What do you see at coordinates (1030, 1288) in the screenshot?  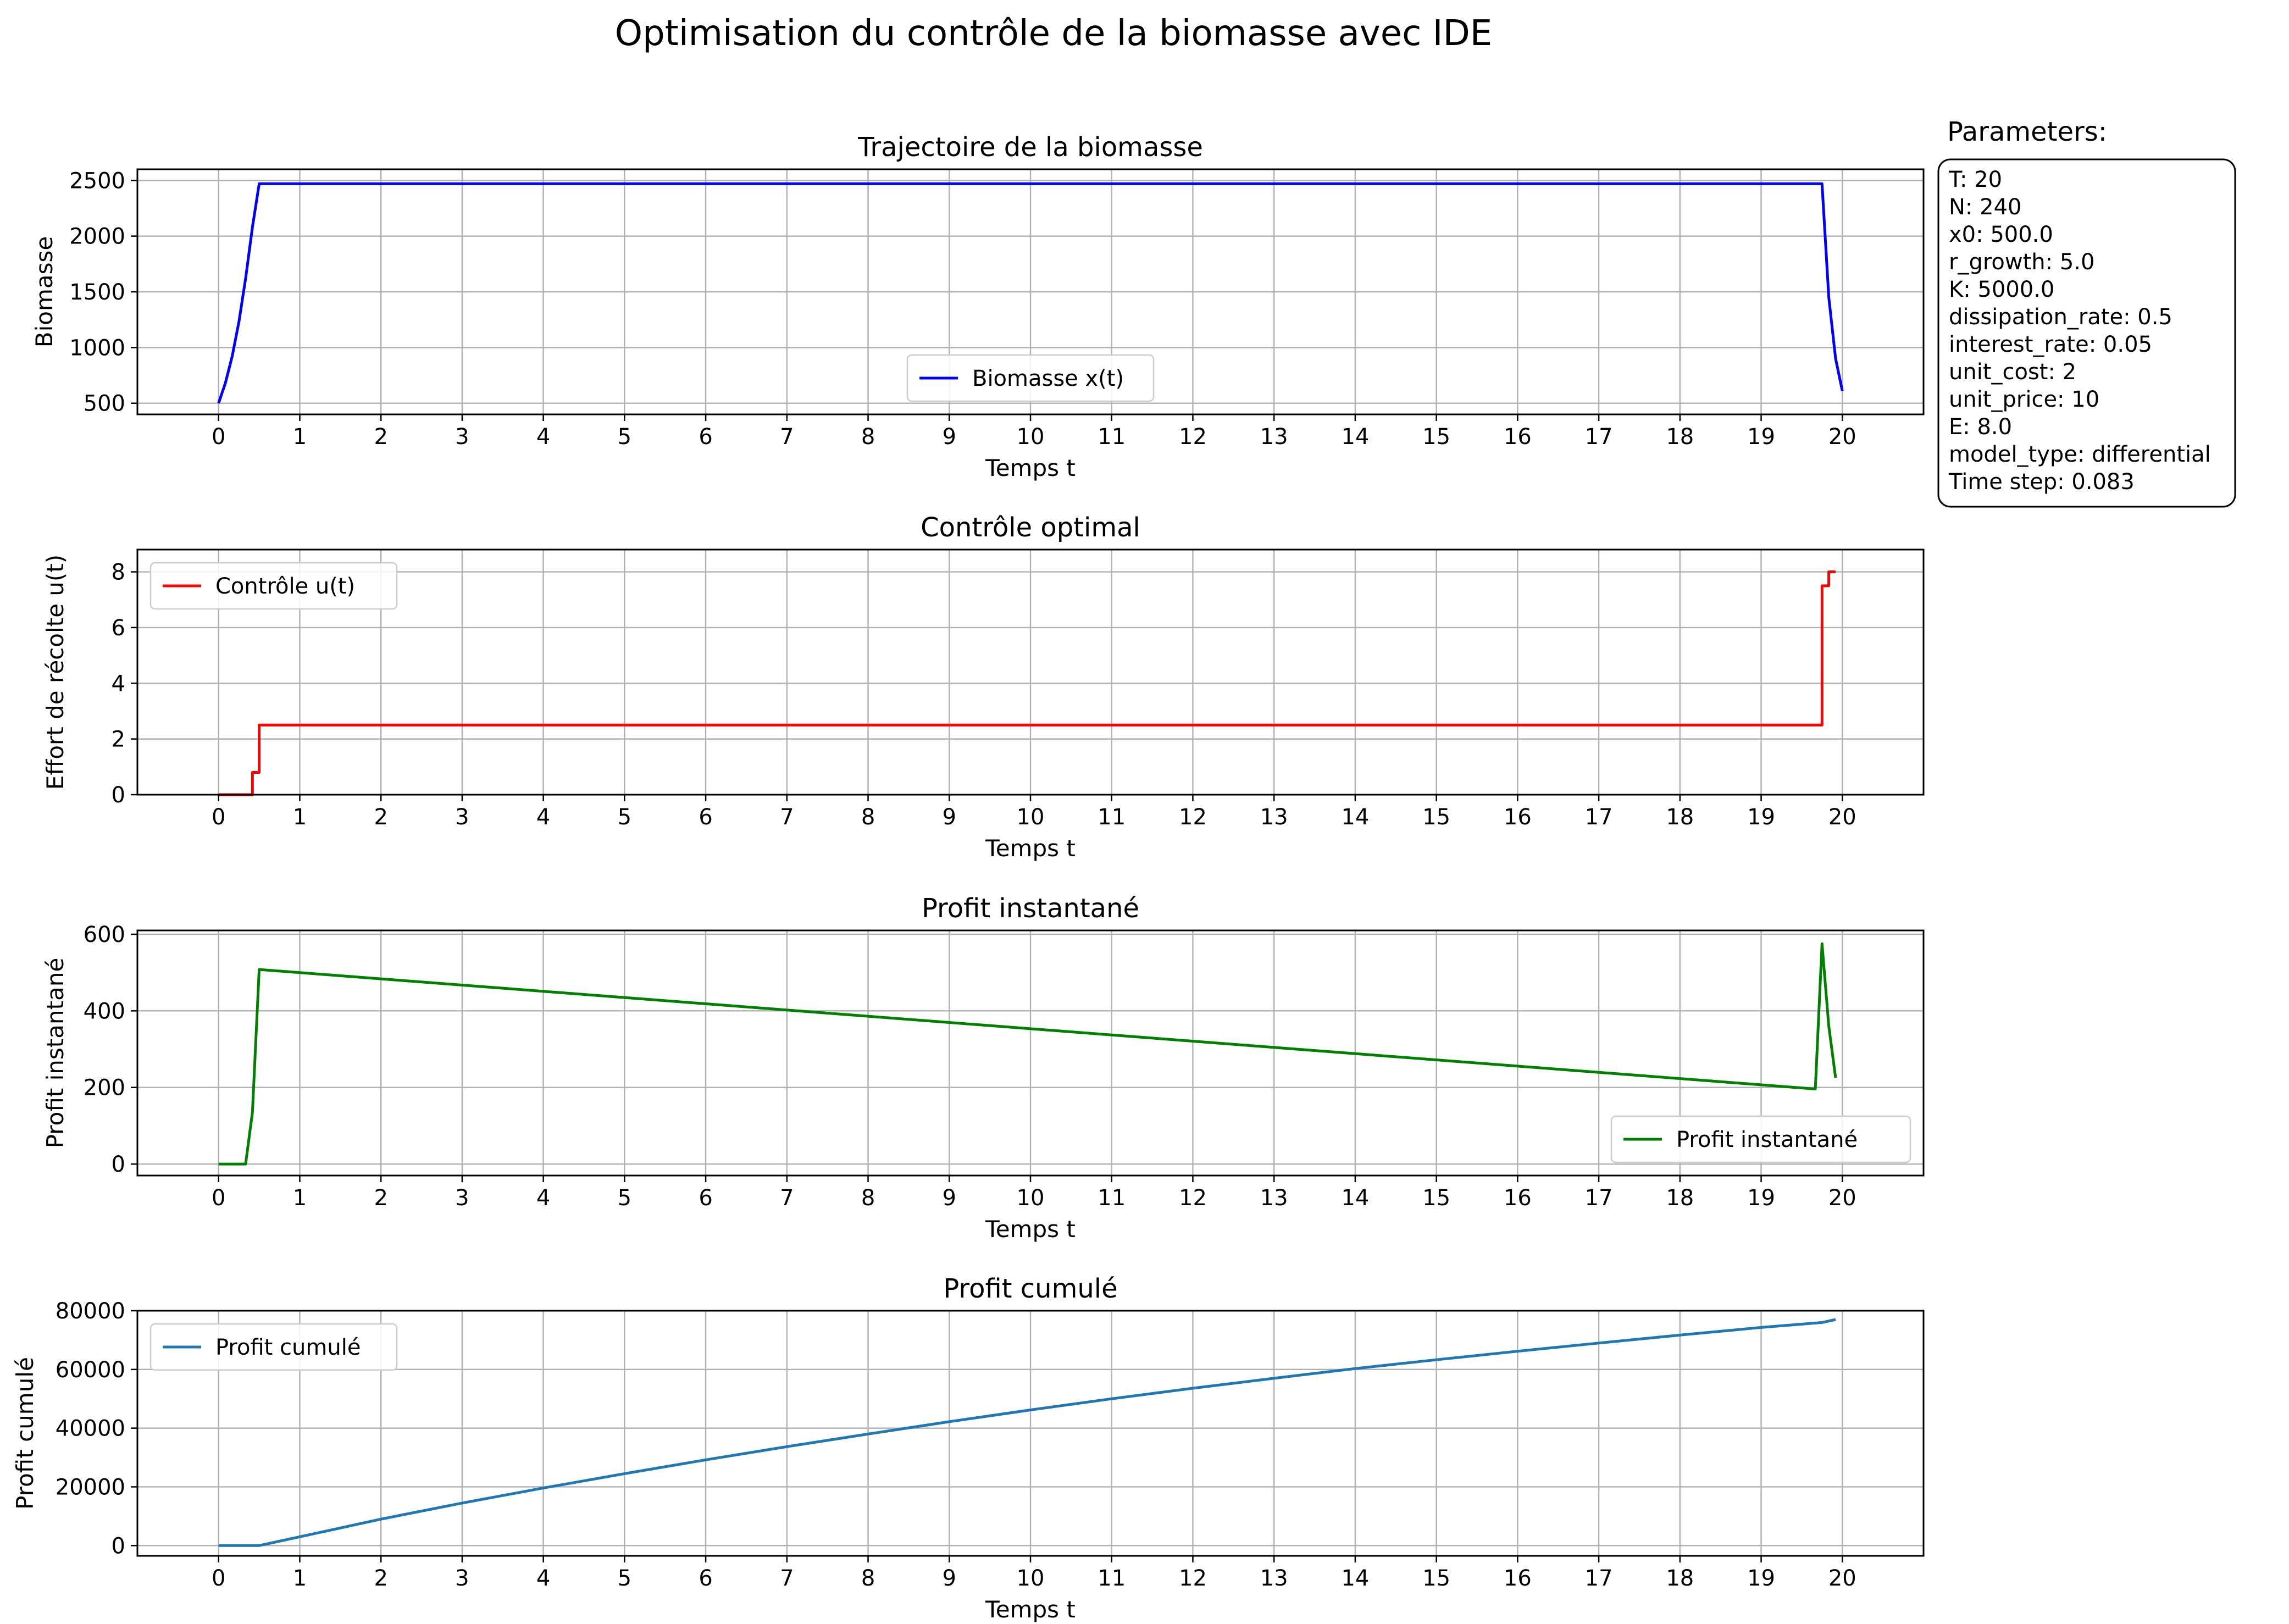 I see `profit-cumule-title: Profit cumulé` at bounding box center [1030, 1288].